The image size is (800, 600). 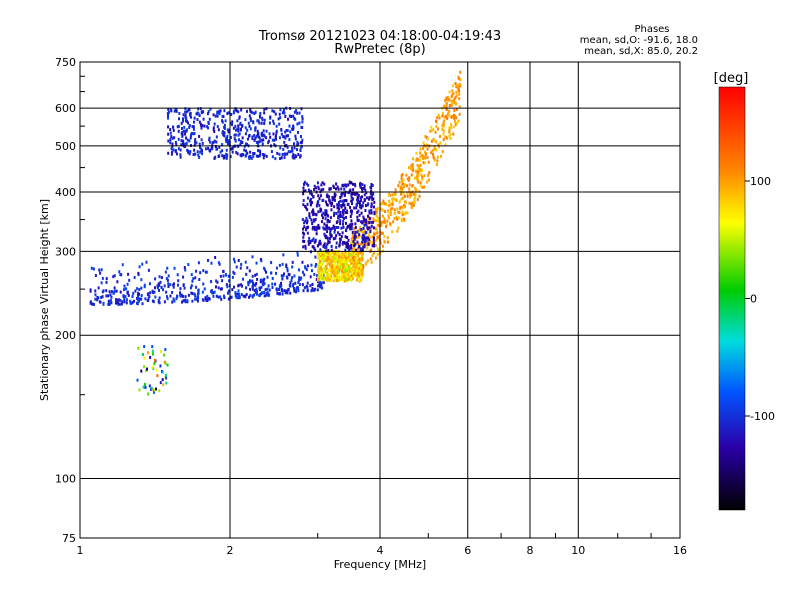 I want to click on colorbar-label: [deg], so click(x=731, y=78).